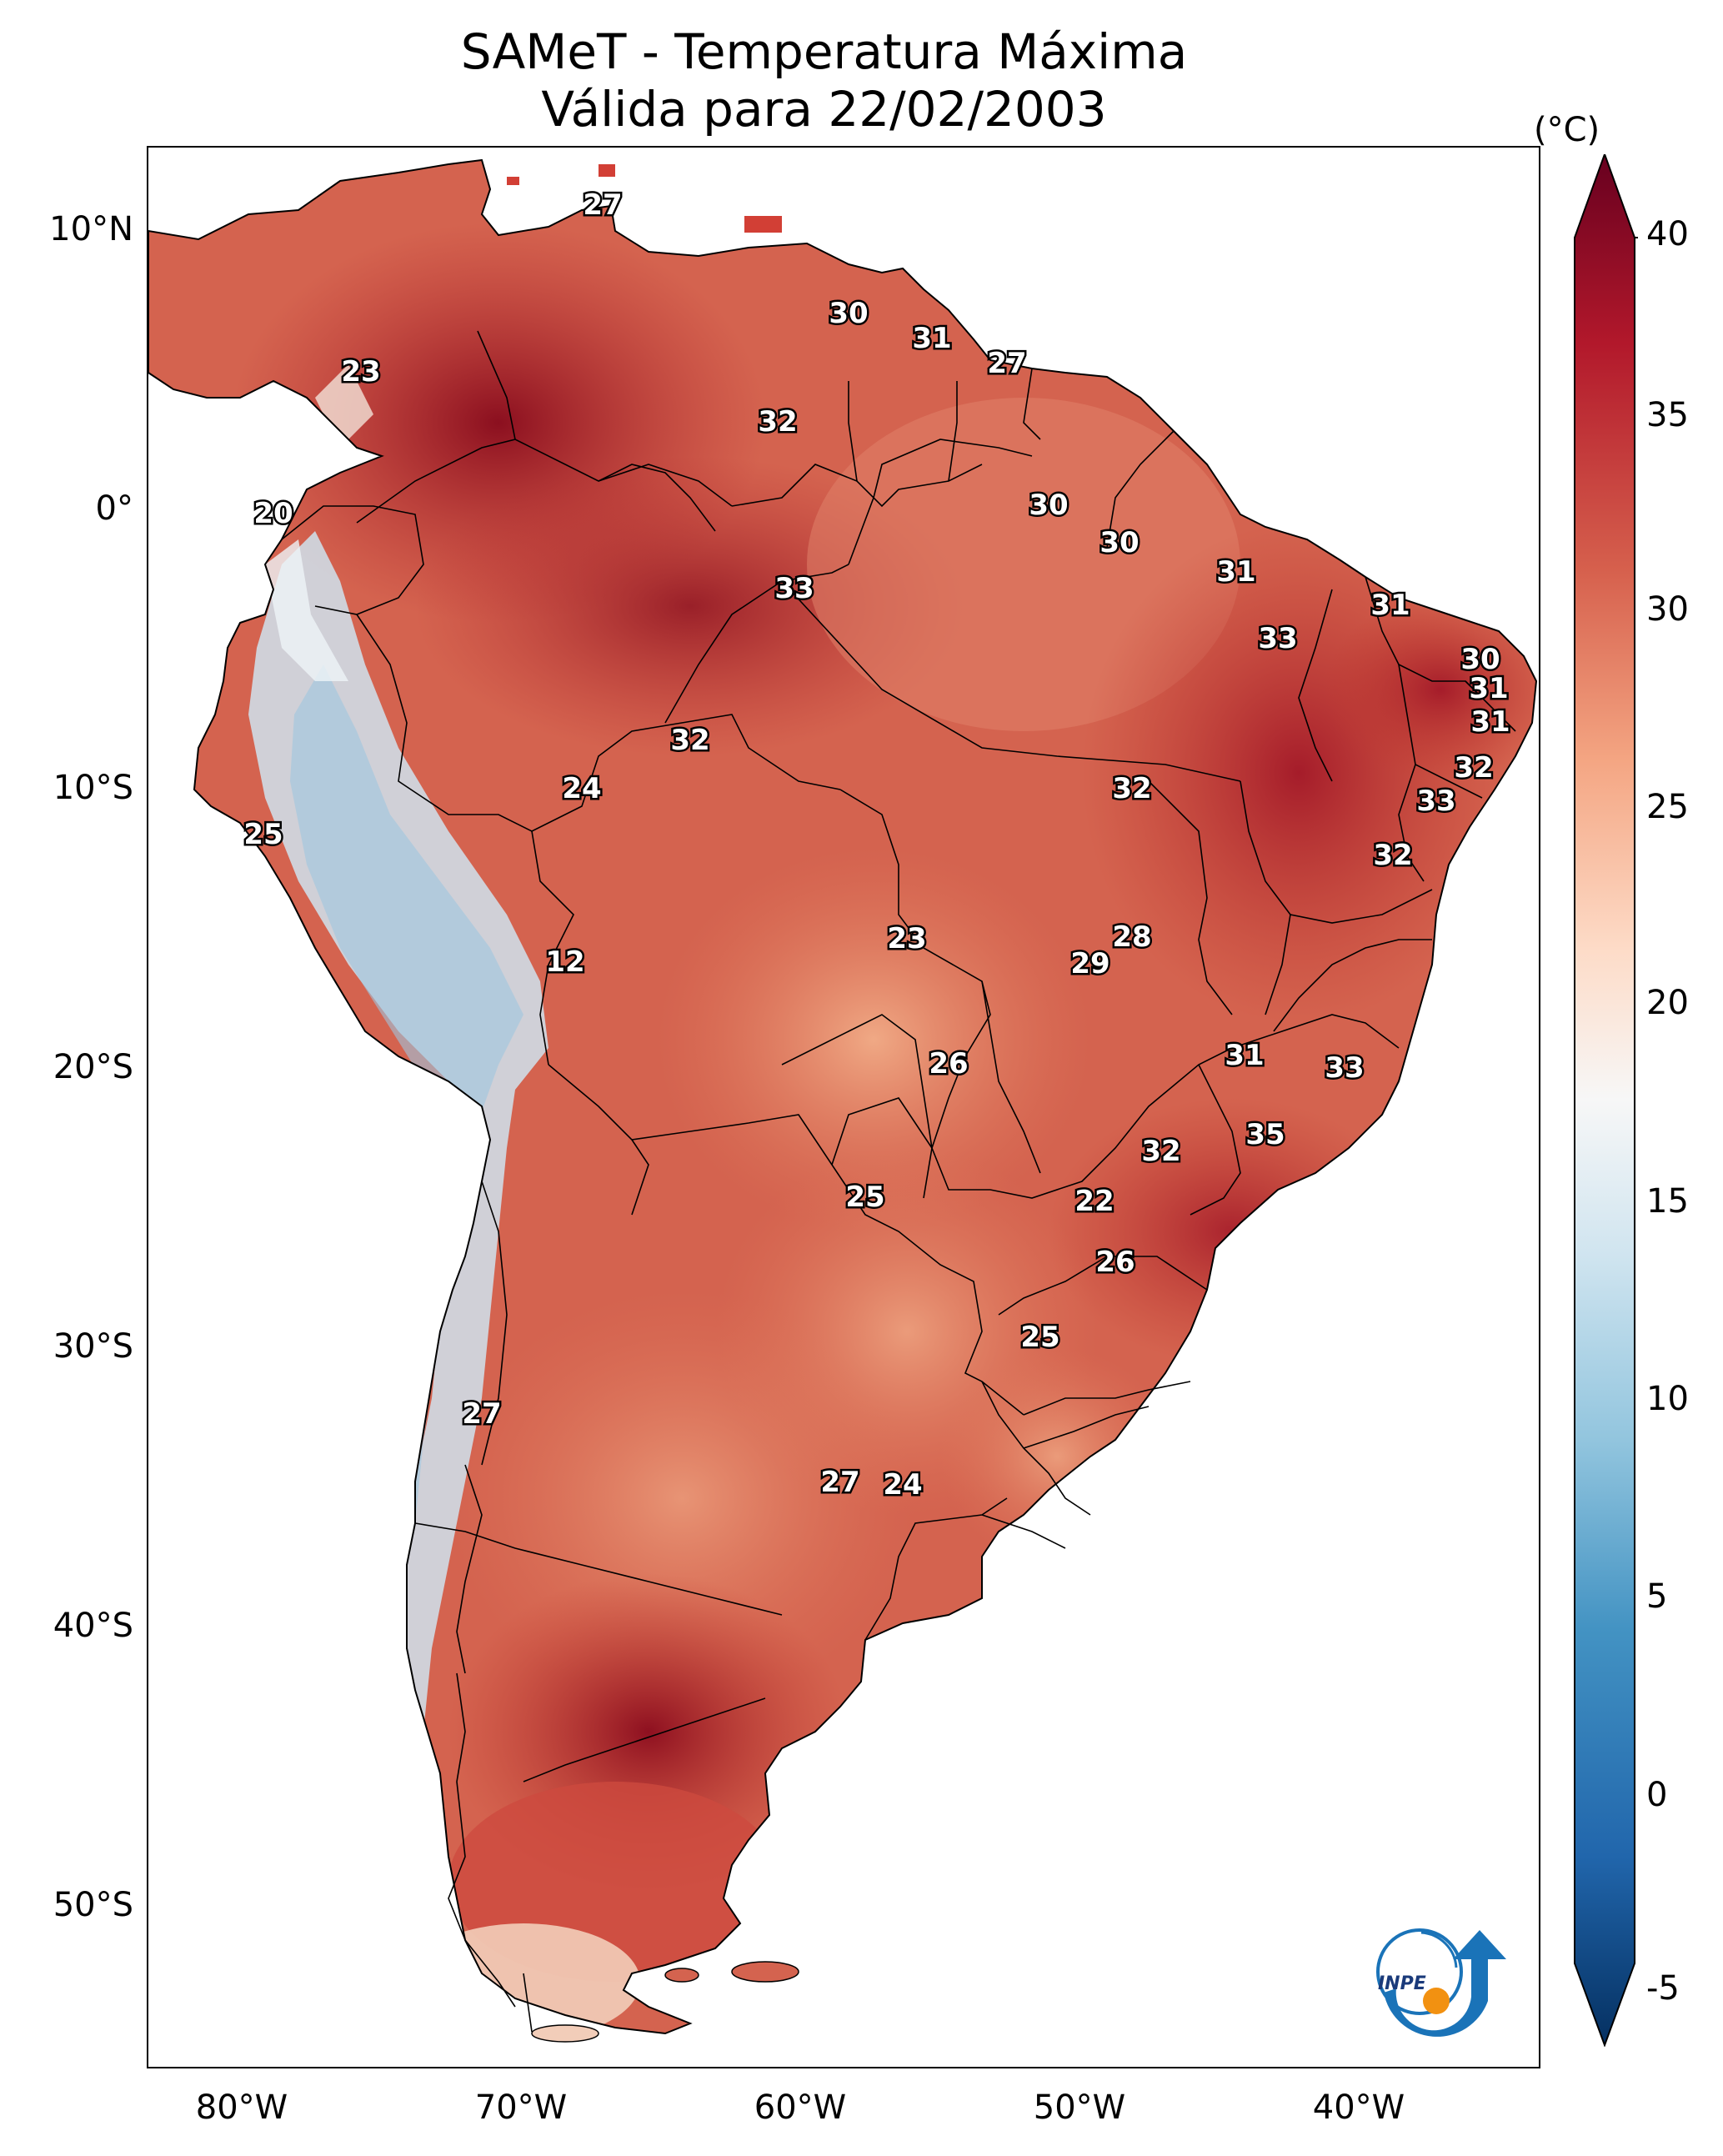 This screenshot has height=2156, width=1723. Describe the element at coordinates (1663, 1989) in the screenshot. I see `colorbar-tick: -5` at that location.